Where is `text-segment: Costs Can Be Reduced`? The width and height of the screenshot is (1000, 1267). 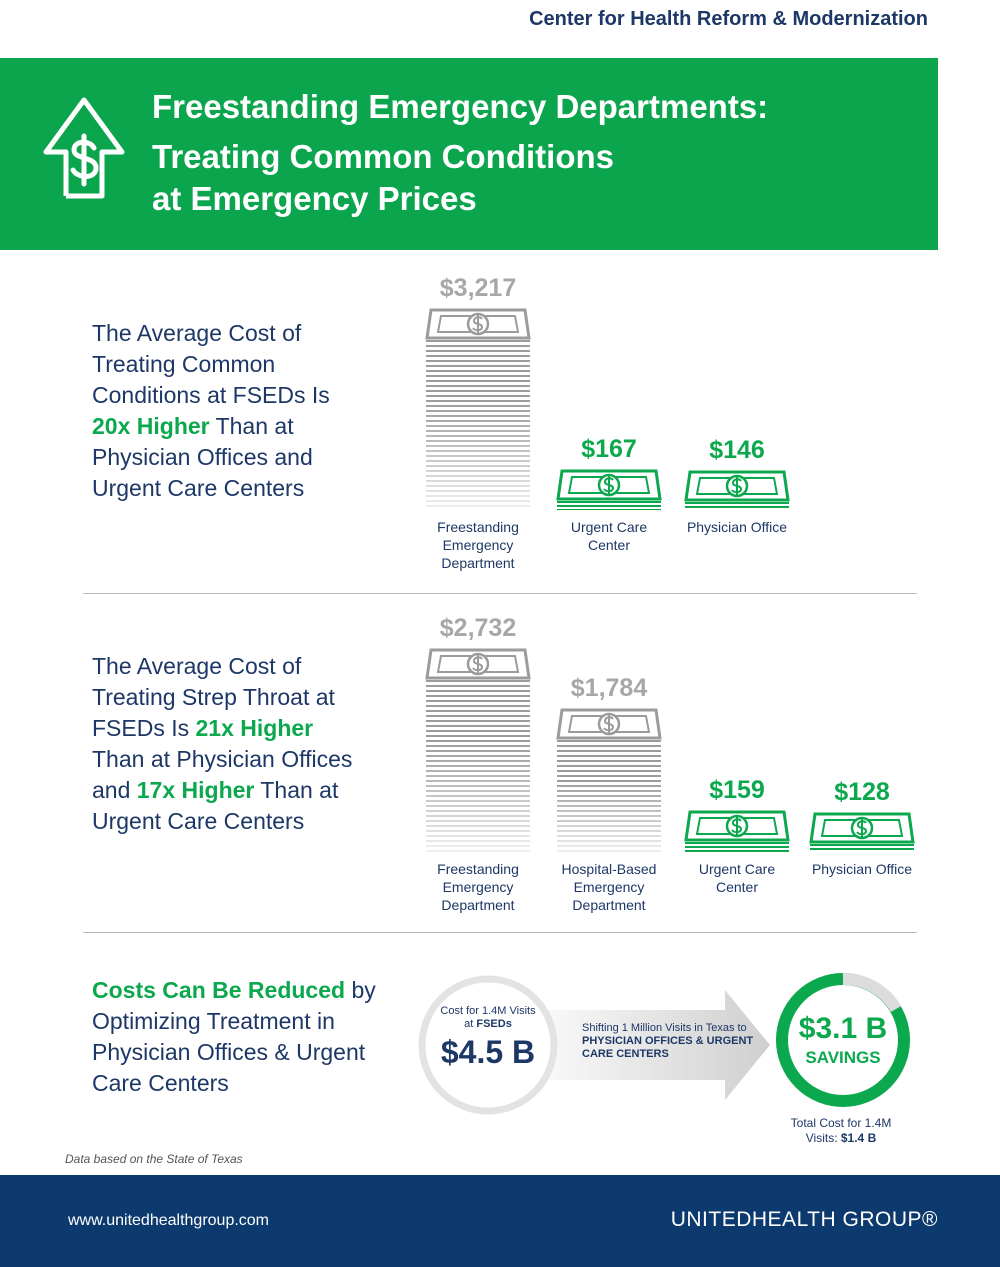
text-segment: Costs Can Be Reduced is located at coordinates (219, 990).